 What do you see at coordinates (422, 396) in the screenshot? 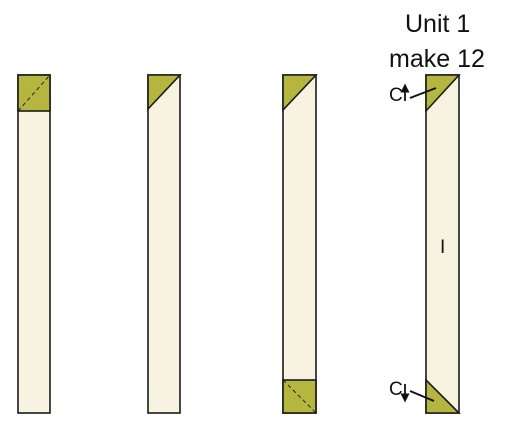
I see `leader-arrow-bottom` at bounding box center [422, 396].